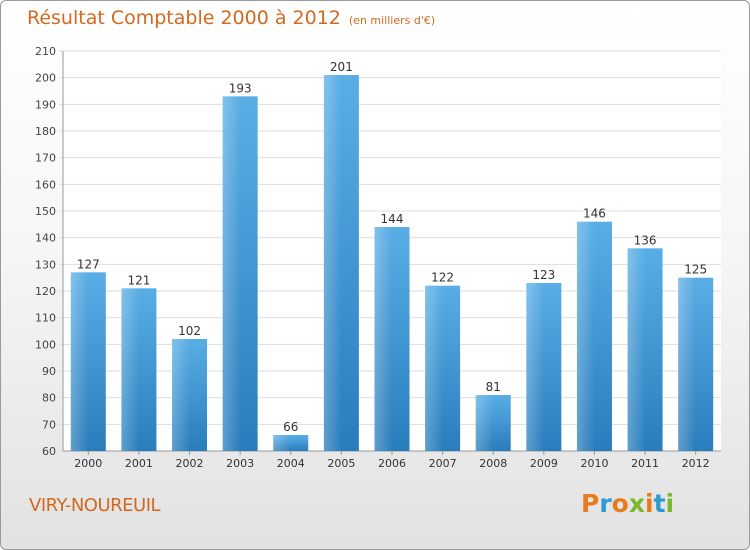 The image size is (750, 550). Describe the element at coordinates (291, 463) in the screenshot. I see `x-tick-label: 2004` at that location.